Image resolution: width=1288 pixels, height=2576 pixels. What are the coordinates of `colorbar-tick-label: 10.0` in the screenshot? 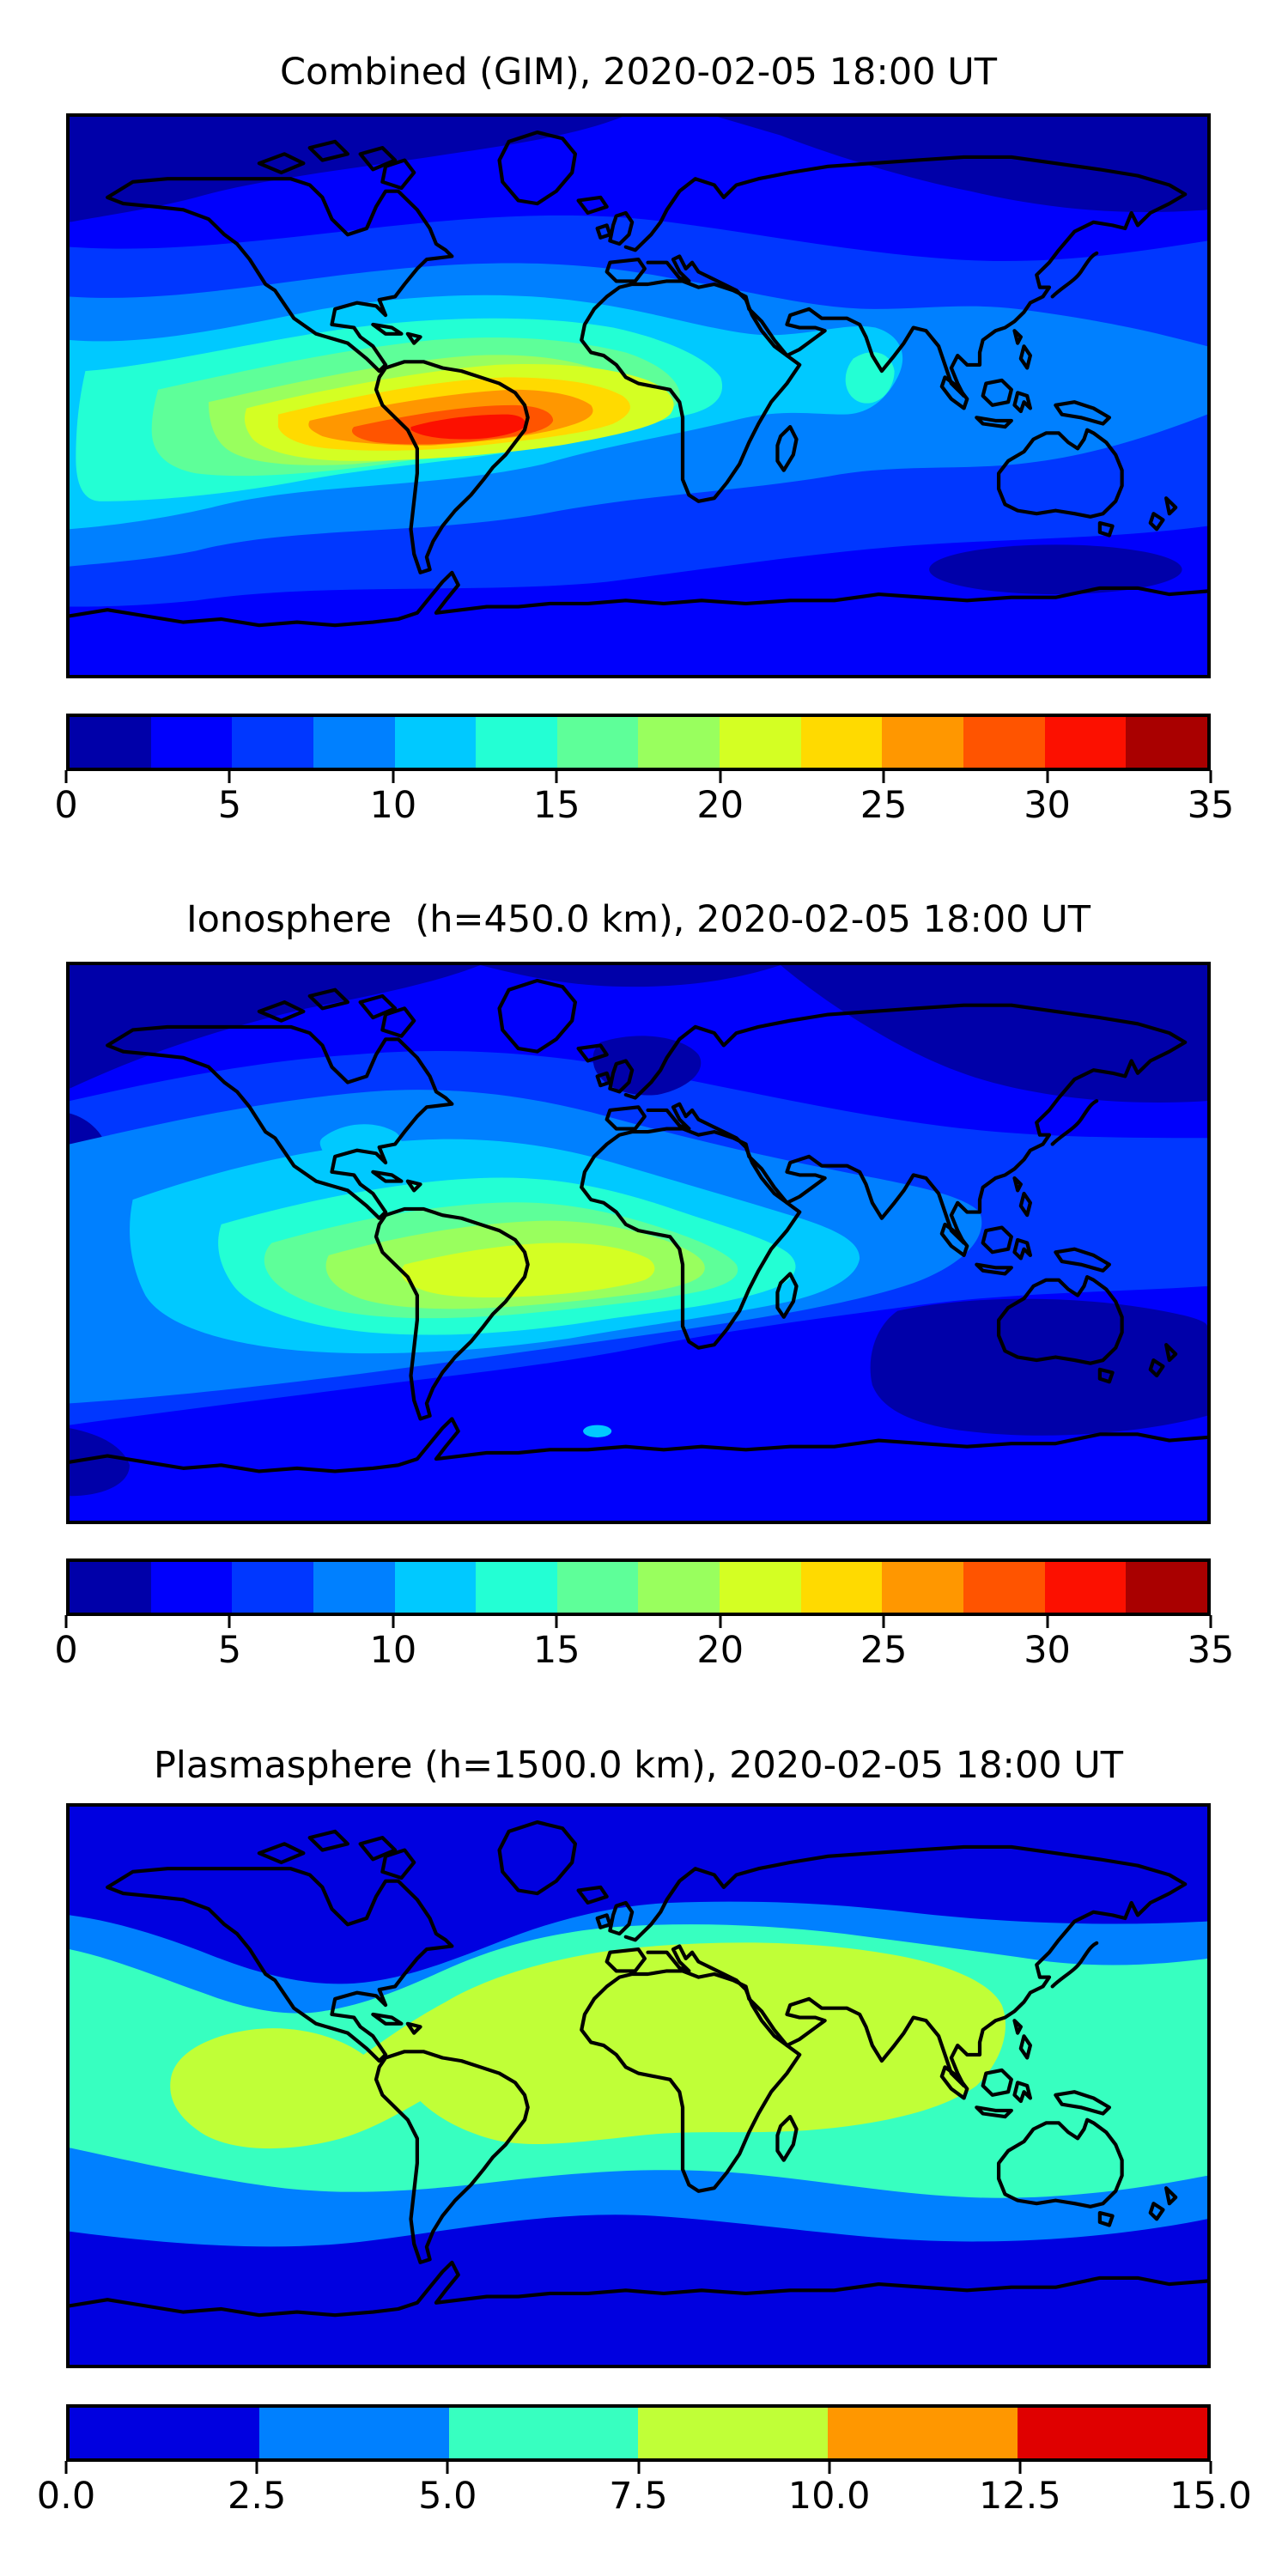 It's located at (829, 2496).